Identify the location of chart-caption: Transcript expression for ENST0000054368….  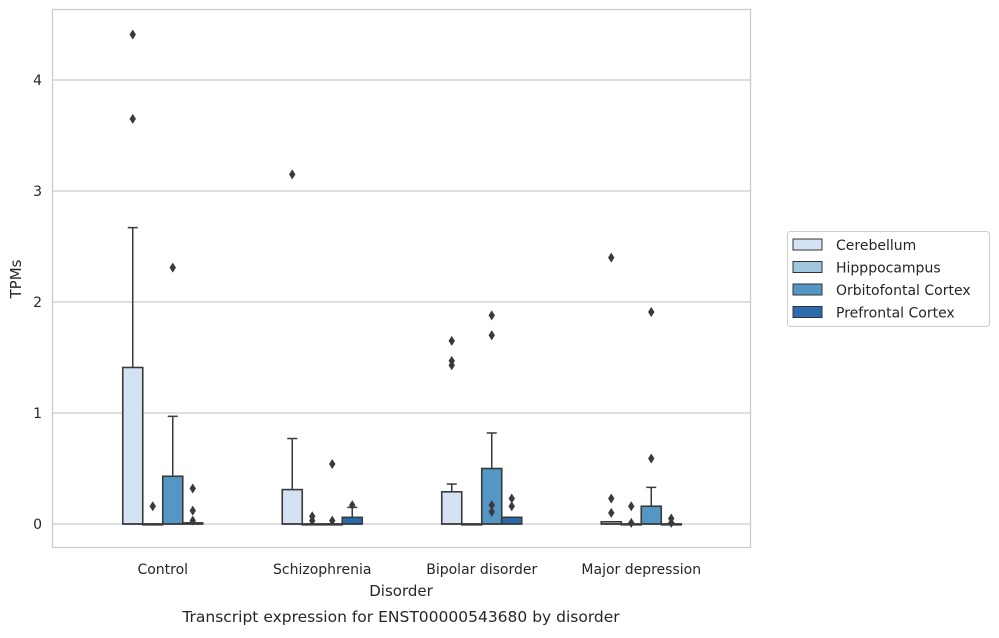
(400, 617).